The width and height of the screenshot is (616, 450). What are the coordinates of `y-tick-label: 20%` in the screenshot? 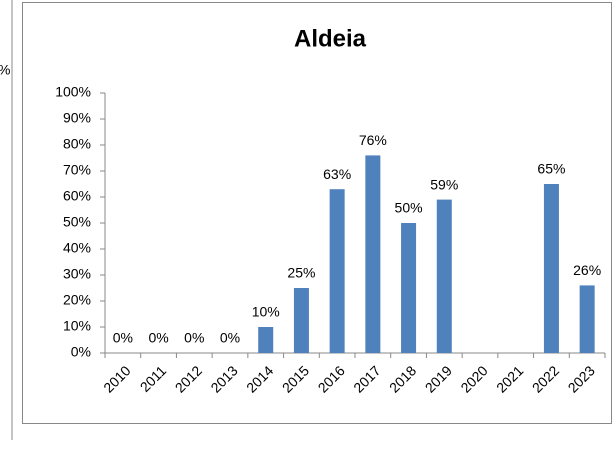 It's located at (77, 300).